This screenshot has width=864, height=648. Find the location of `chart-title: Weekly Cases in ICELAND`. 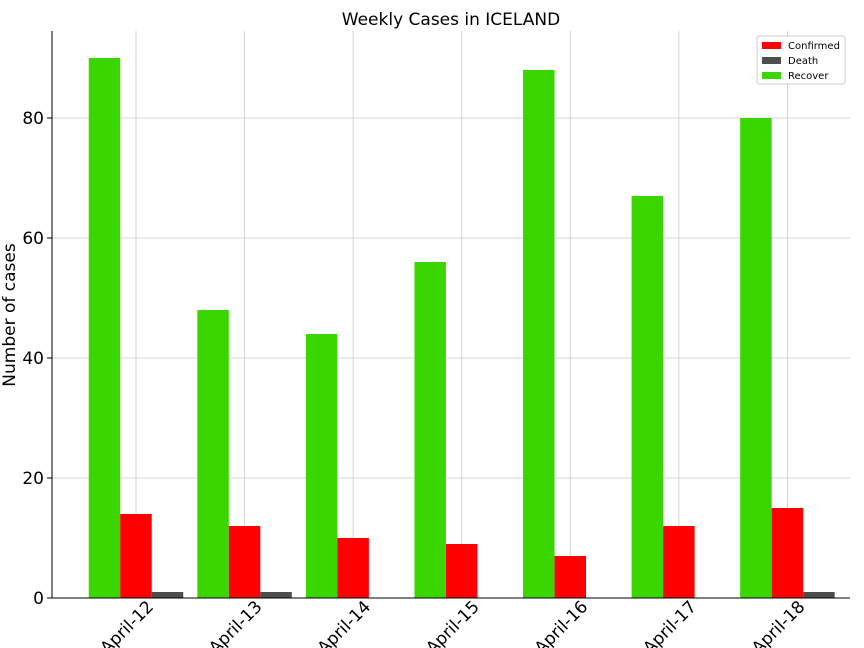

chart-title: Weekly Cases in ICELAND is located at coordinates (451, 20).